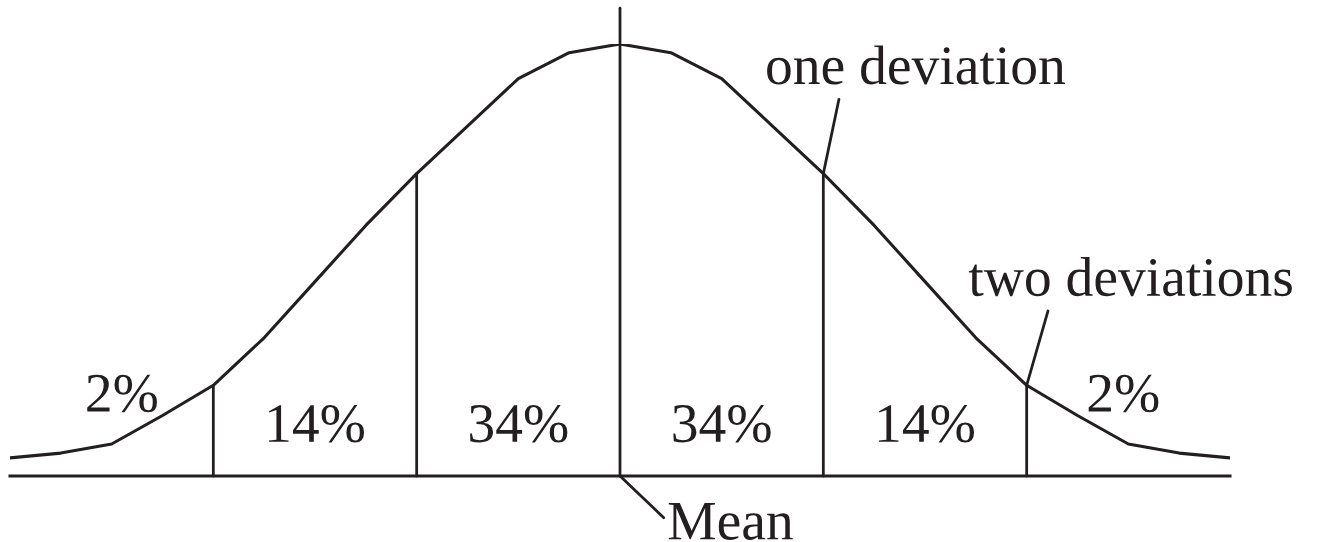 This screenshot has height=542, width=1342. I want to click on text: Mean, so click(730, 521).